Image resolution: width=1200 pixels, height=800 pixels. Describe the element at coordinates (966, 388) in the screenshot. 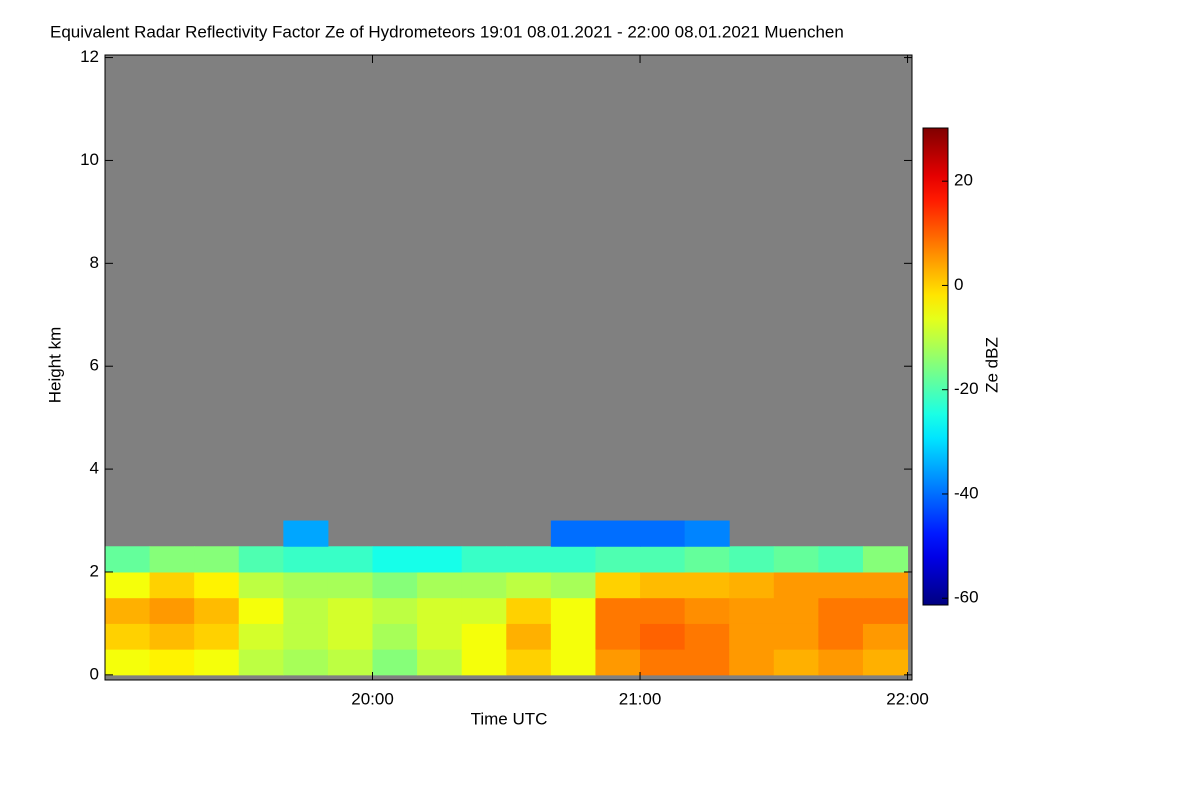

I see `colorbar-tick-label: -20` at that location.